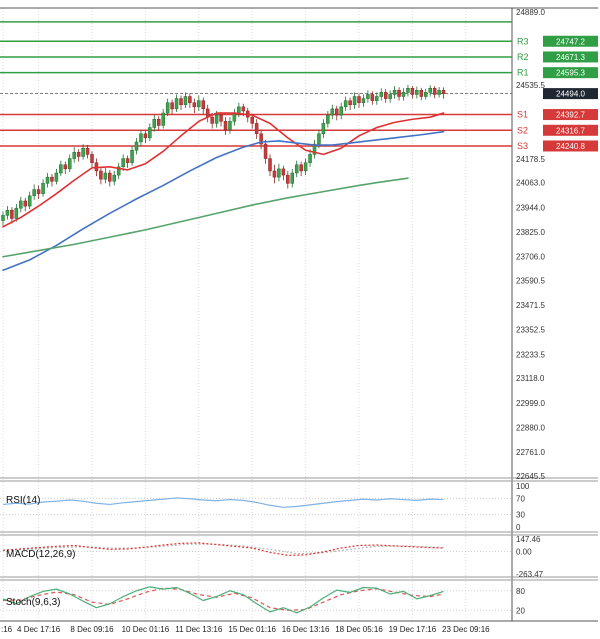  What do you see at coordinates (520, 591) in the screenshot?
I see `stoch-axis-label: 80` at bounding box center [520, 591].